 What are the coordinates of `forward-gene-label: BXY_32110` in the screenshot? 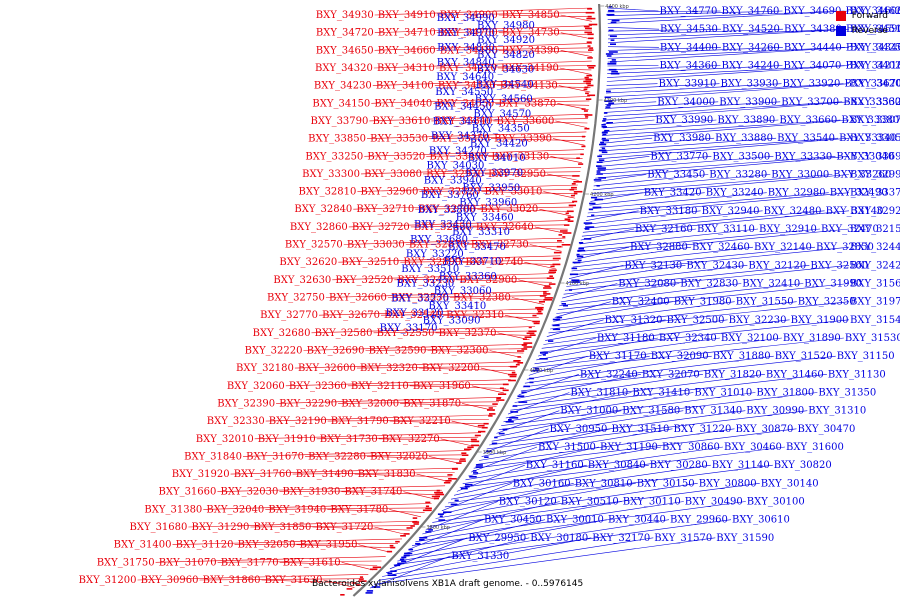 It's located at (380, 386).